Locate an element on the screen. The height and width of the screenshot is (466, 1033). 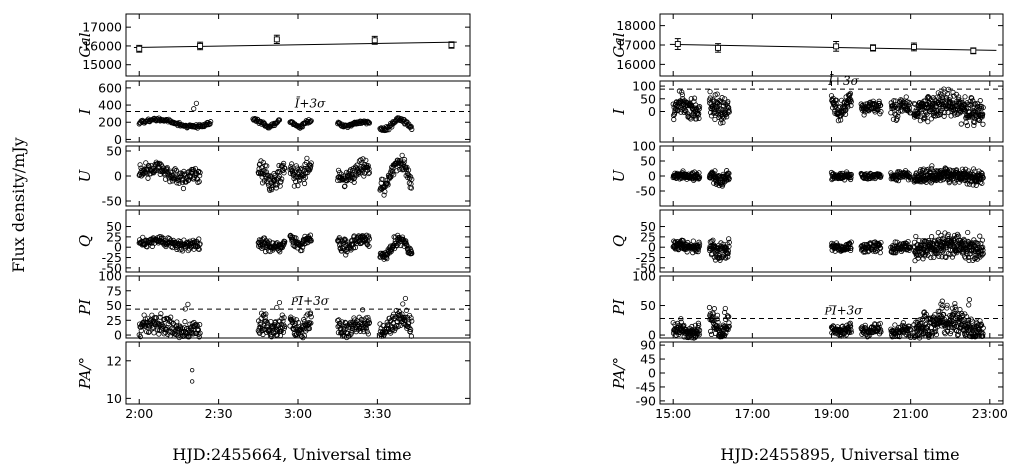
y-tick-label: 400 is located at coordinates (110, 105).